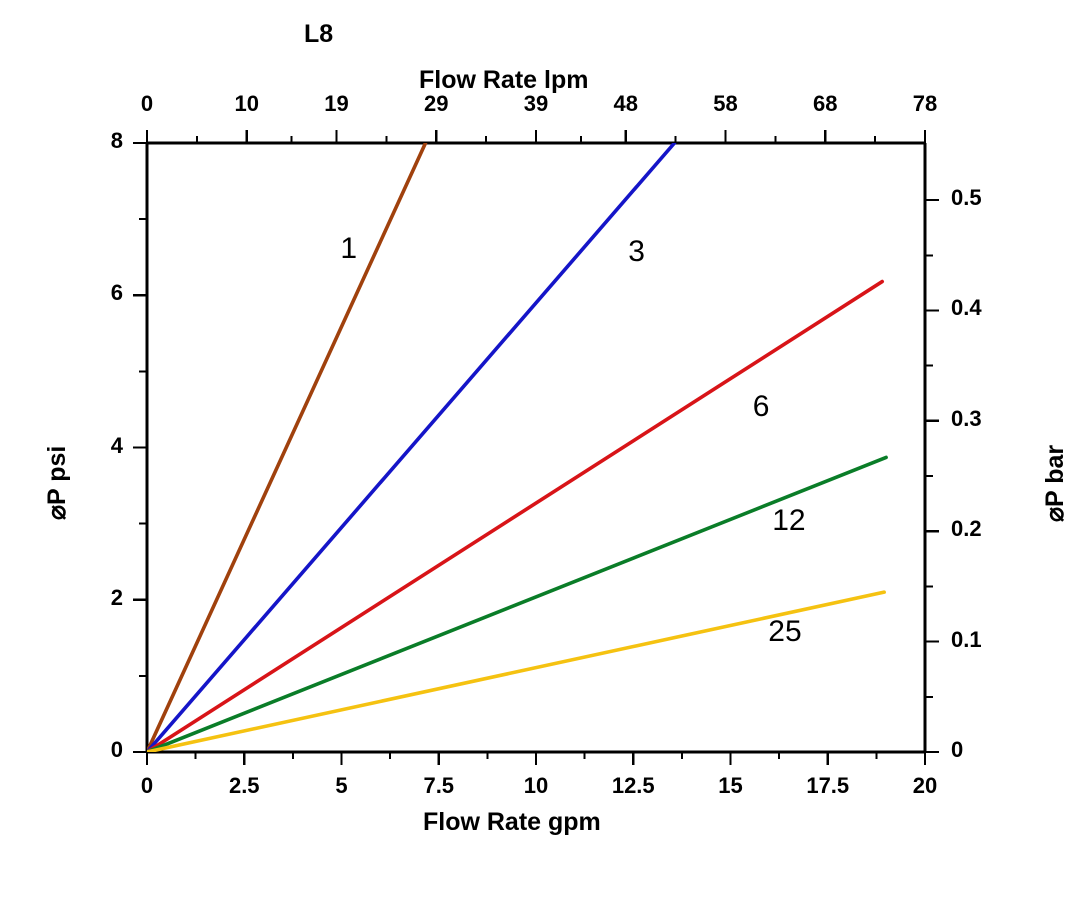  Describe the element at coordinates (319, 34) in the screenshot. I see `chart-title: L8` at that location.